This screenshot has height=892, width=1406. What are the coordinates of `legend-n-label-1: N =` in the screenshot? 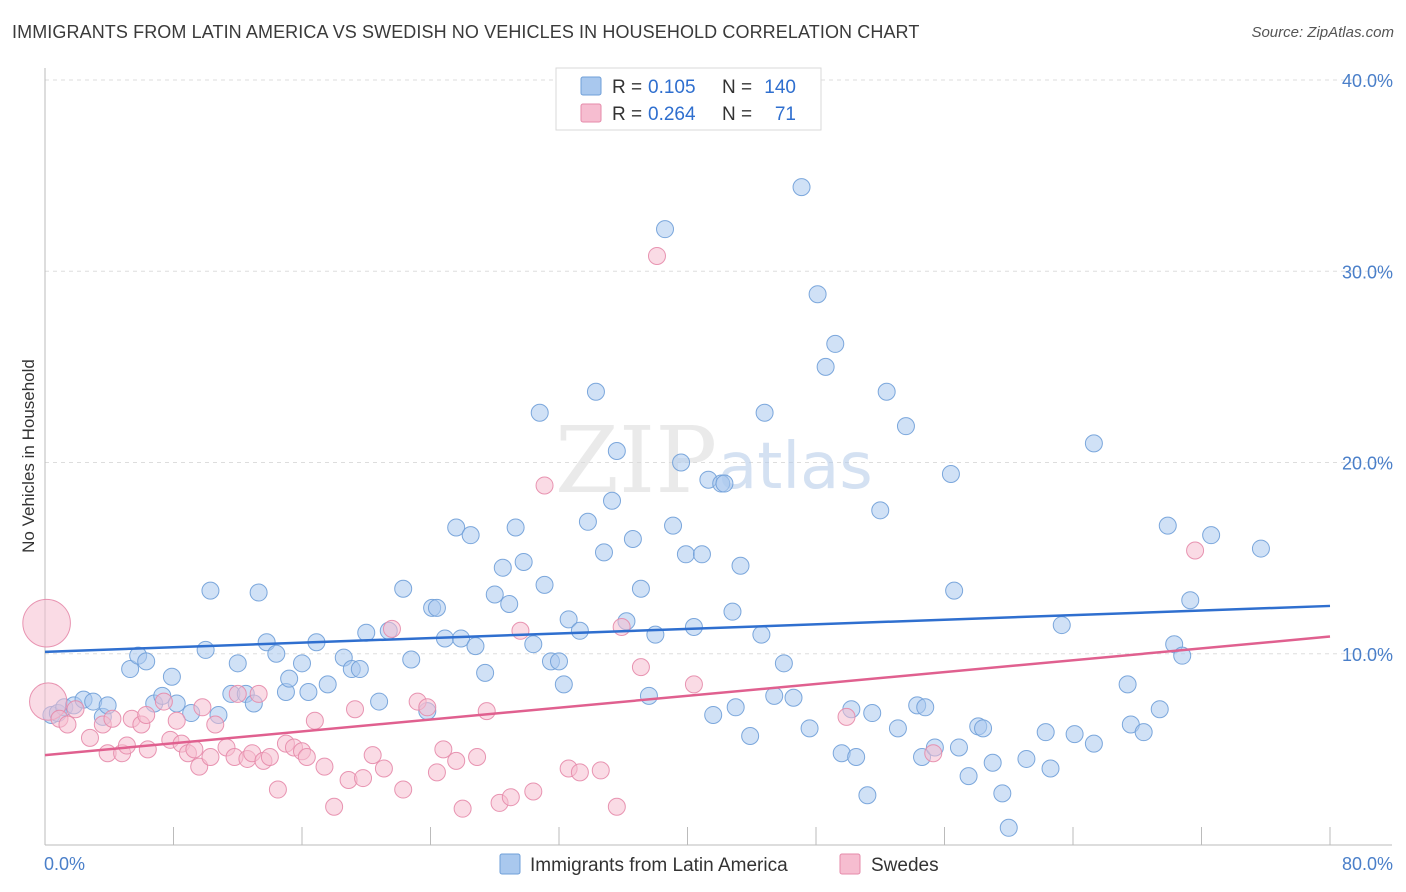 It's located at (737, 87).